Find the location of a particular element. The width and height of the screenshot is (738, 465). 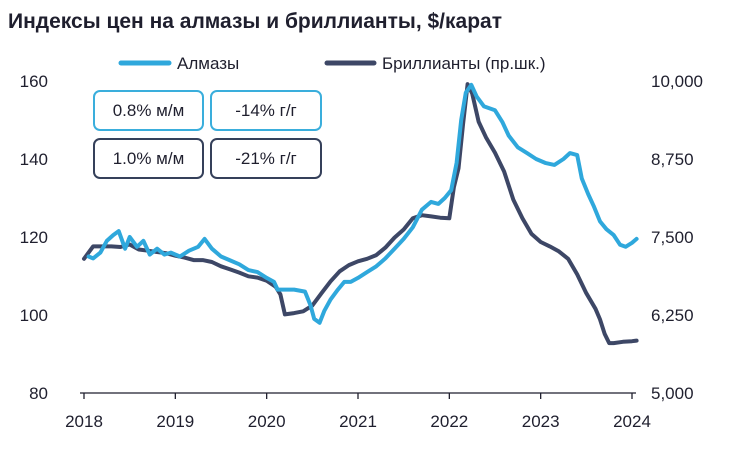

x-tick-label: 2018 is located at coordinates (84, 421).